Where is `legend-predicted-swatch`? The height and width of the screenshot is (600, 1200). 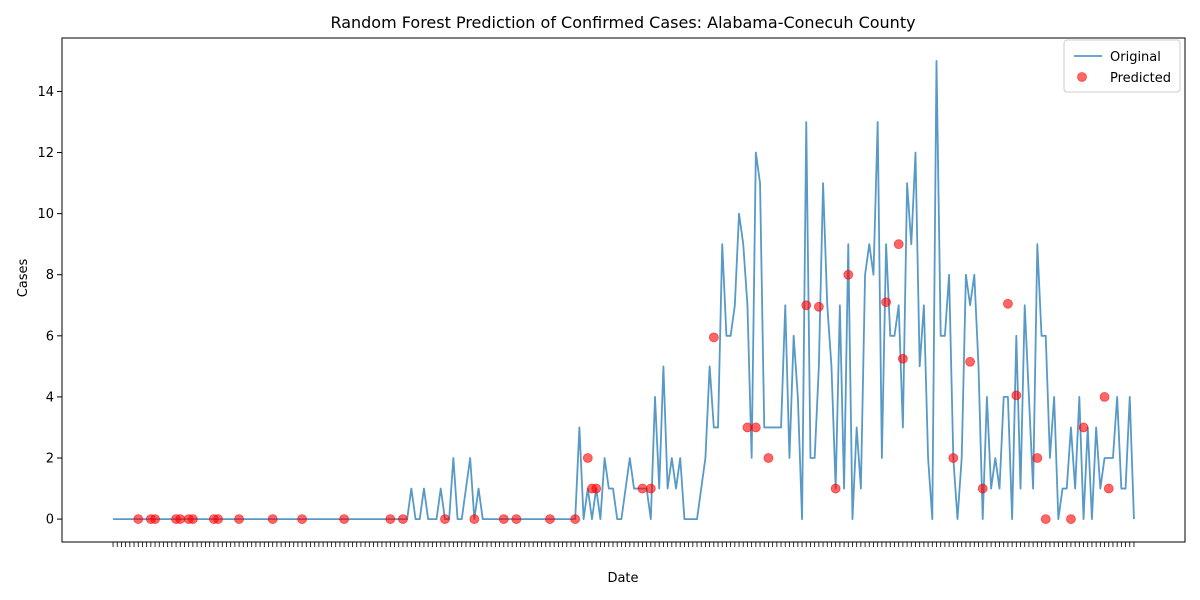 legend-predicted-swatch is located at coordinates (1082, 77).